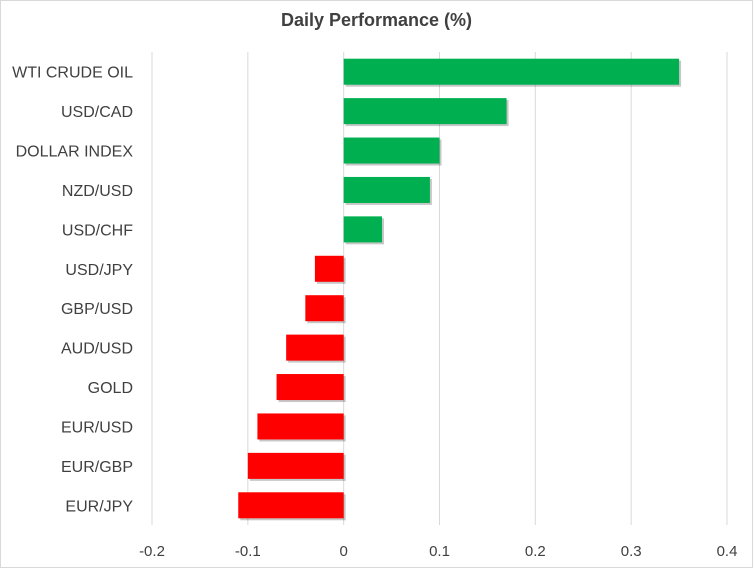  Describe the element at coordinates (291, 505) in the screenshot. I see `bar-eur-jpy` at that location.